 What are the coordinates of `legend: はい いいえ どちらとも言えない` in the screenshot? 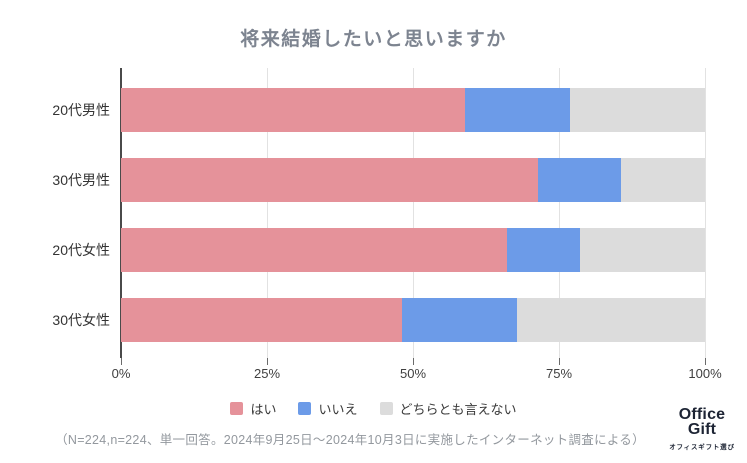 It's located at (373, 408).